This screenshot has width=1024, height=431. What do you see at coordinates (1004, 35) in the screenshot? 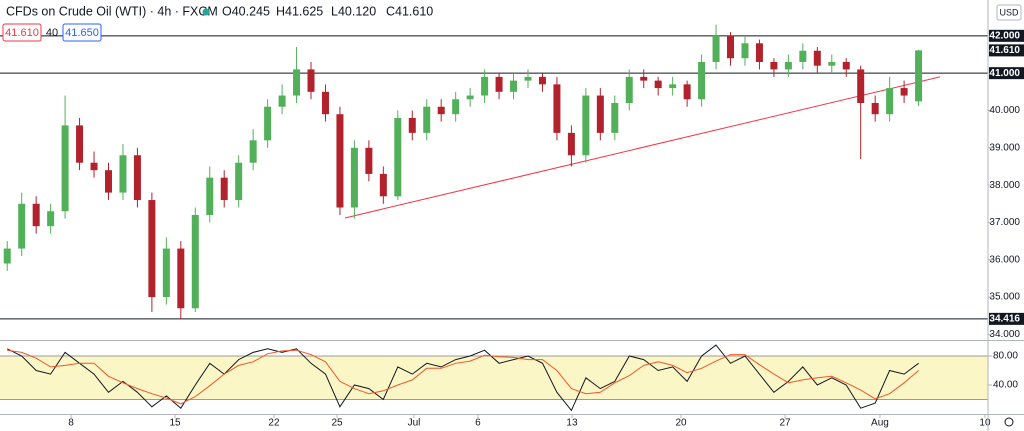
I see `level-label: 42.000` at bounding box center [1004, 35].